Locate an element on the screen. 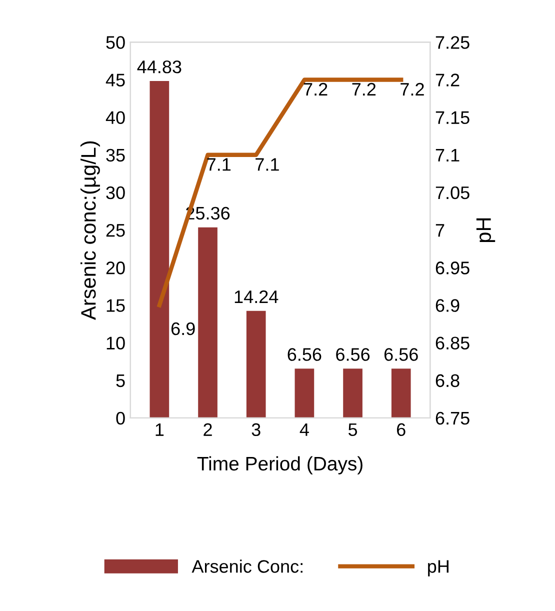 This screenshot has width=555, height=611. y2-tick-label: 7.25 is located at coordinates (453, 42).